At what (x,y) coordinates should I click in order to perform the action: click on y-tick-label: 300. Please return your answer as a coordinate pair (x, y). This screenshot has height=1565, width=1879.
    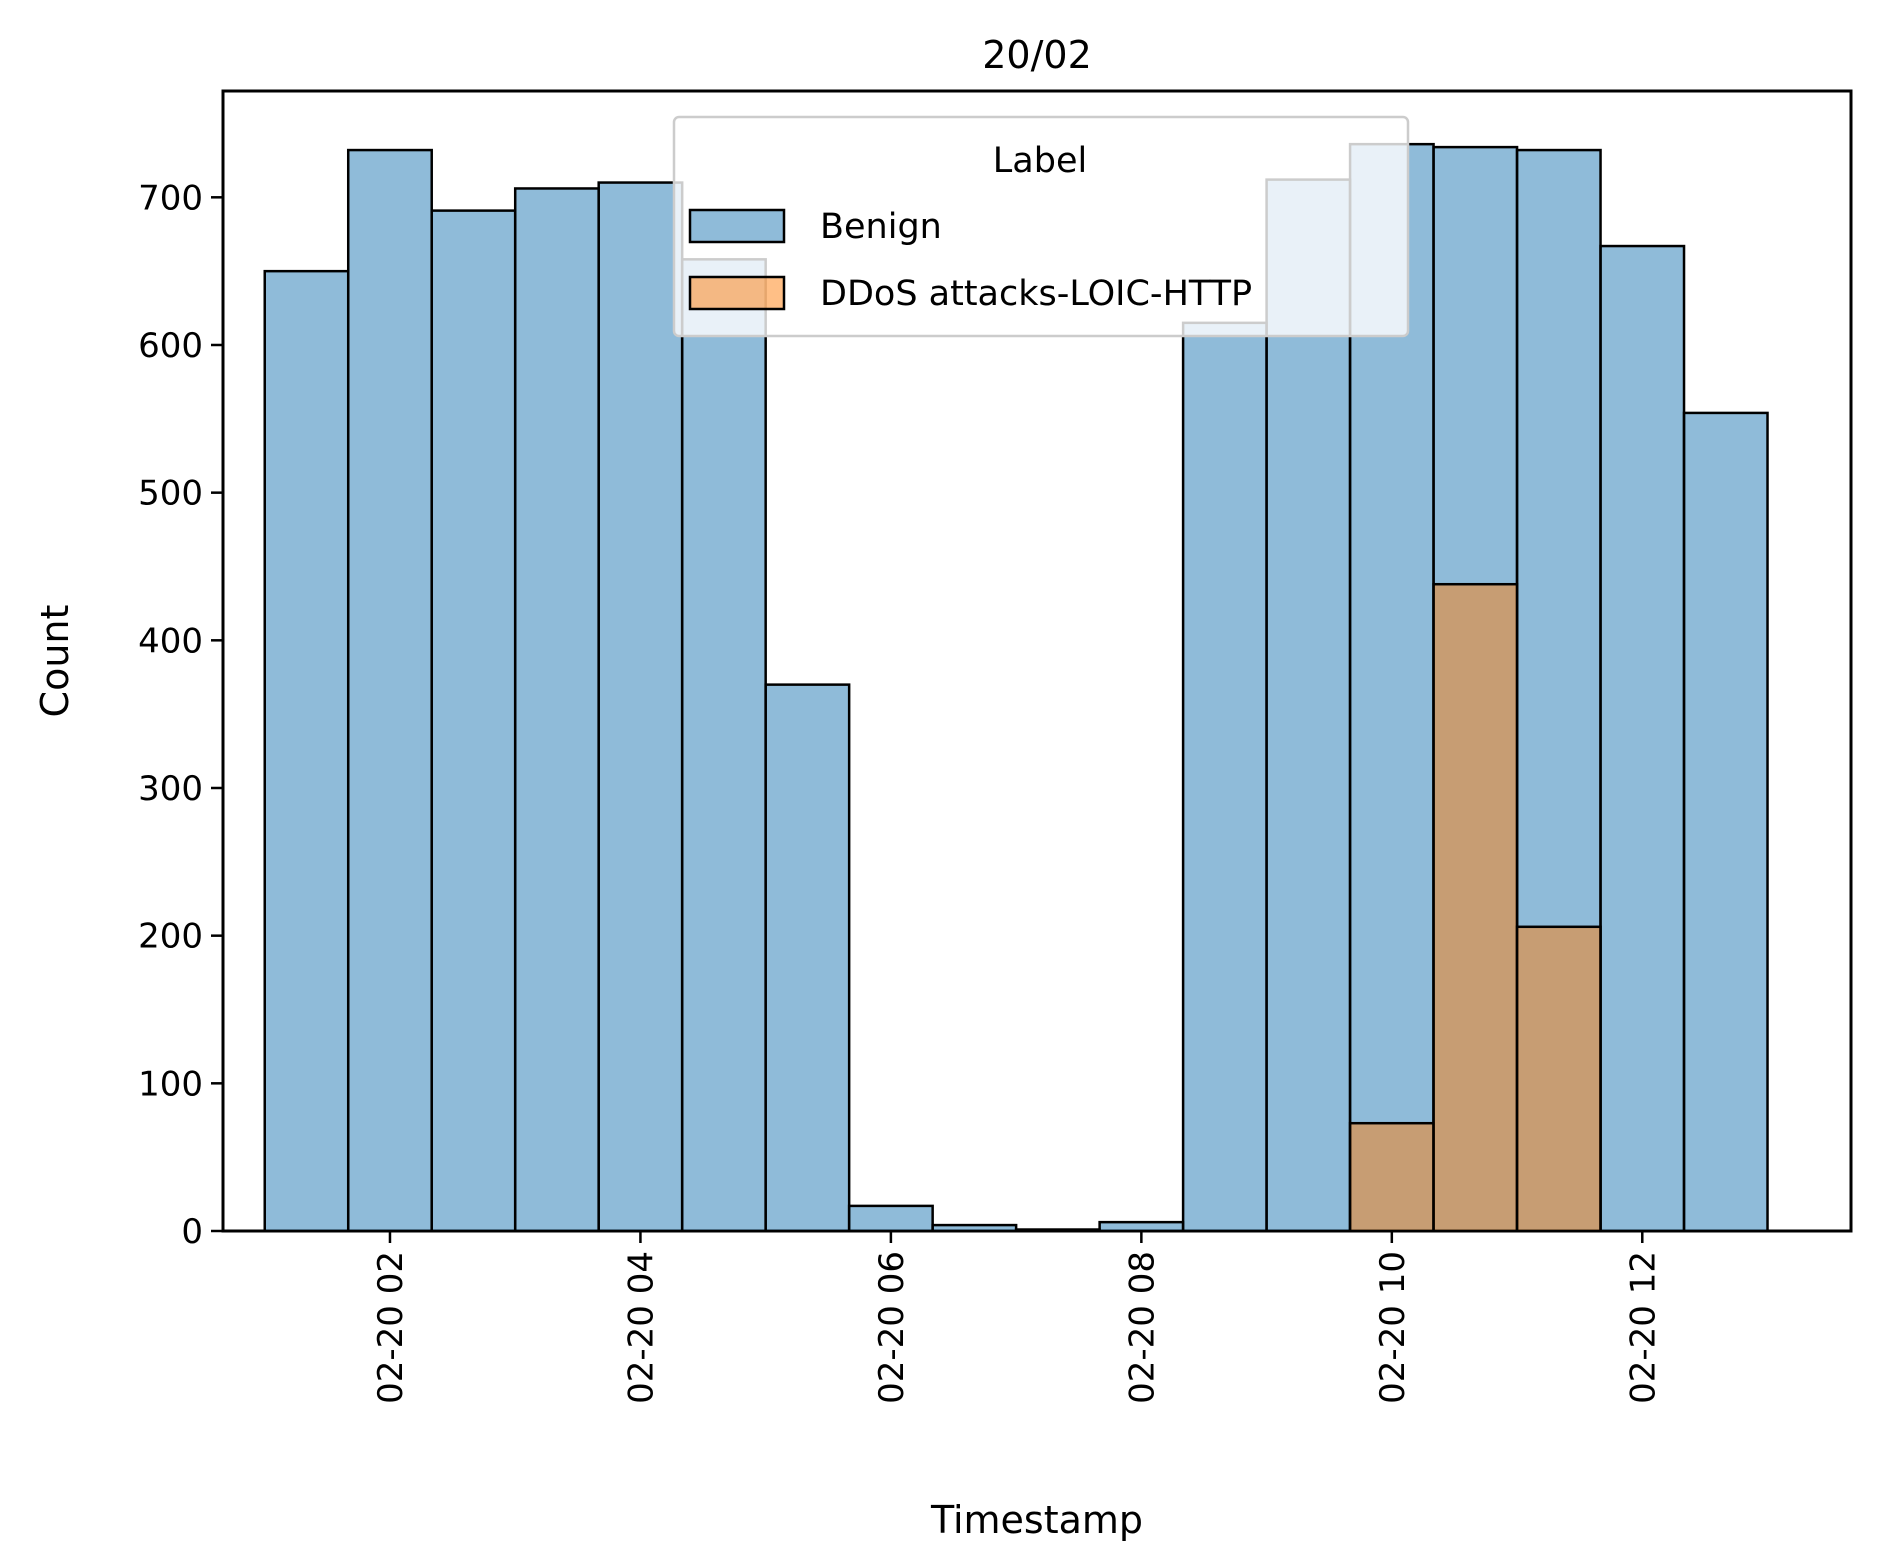
    Looking at the image, I should click on (170, 789).